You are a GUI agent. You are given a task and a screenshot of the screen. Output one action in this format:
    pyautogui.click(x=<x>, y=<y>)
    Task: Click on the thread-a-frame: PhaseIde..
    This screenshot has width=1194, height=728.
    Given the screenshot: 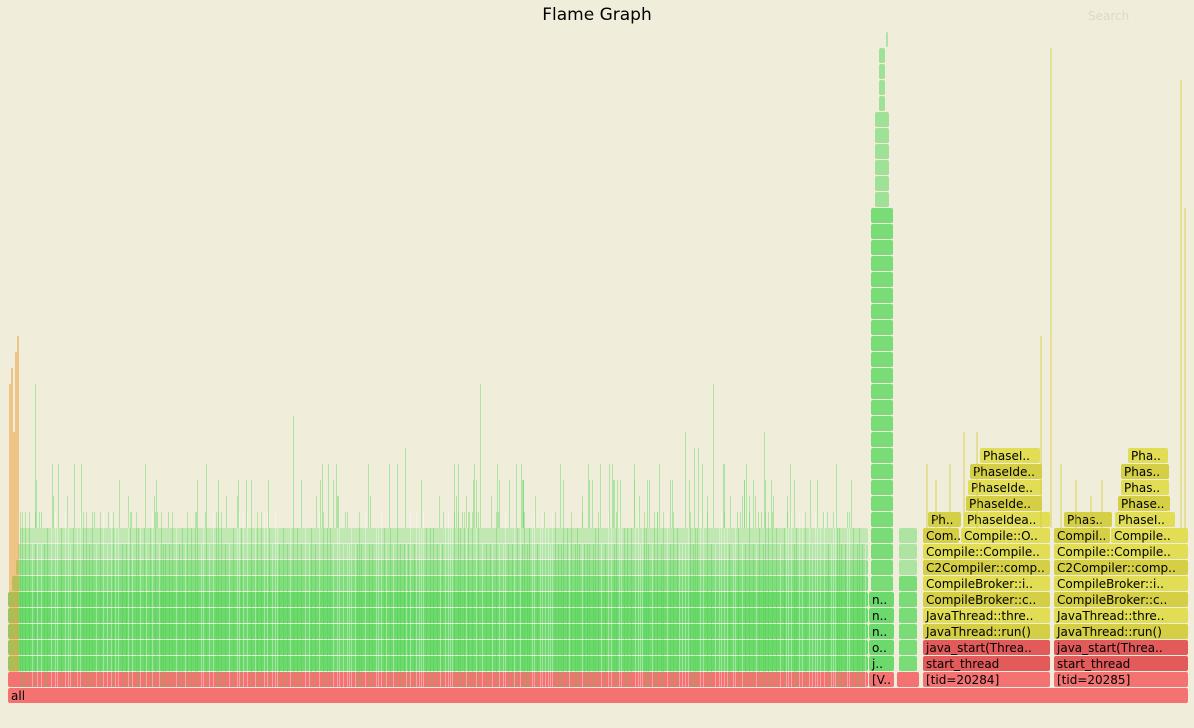 What is the action you would take?
    pyautogui.click(x=1005, y=487)
    